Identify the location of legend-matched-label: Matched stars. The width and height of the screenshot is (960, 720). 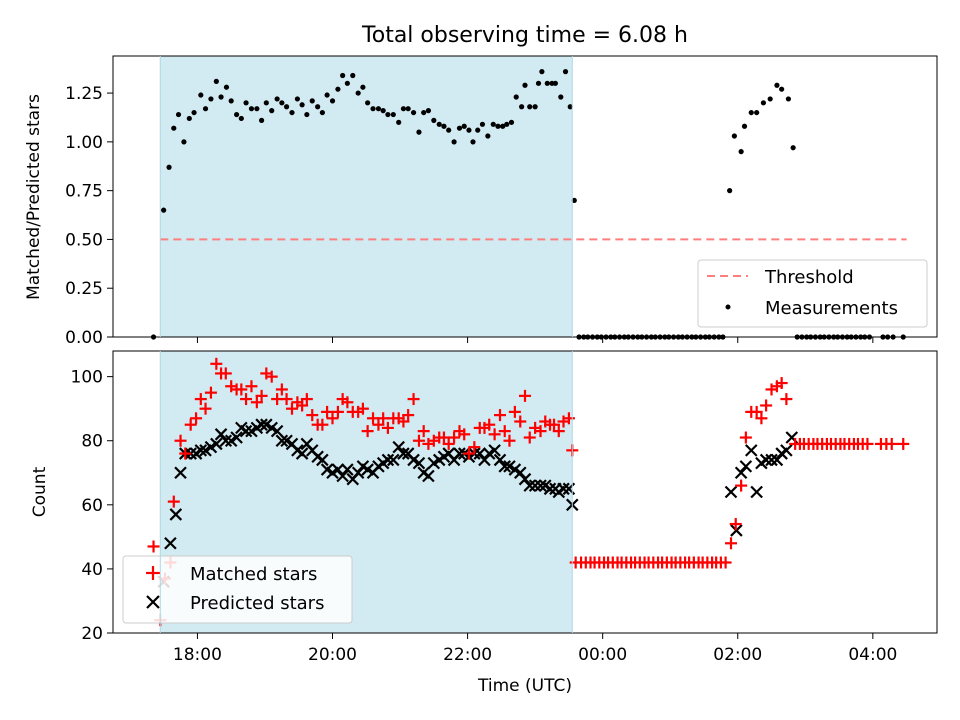
(253, 574).